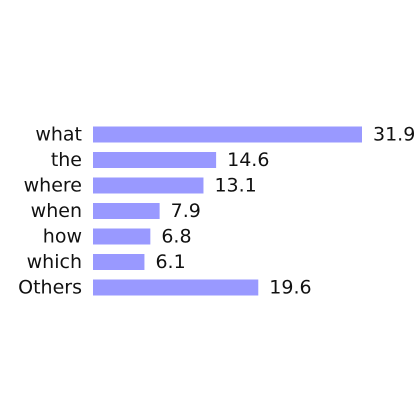 This screenshot has height=420, width=420. I want to click on value-label-where: 13.1, so click(235, 186).